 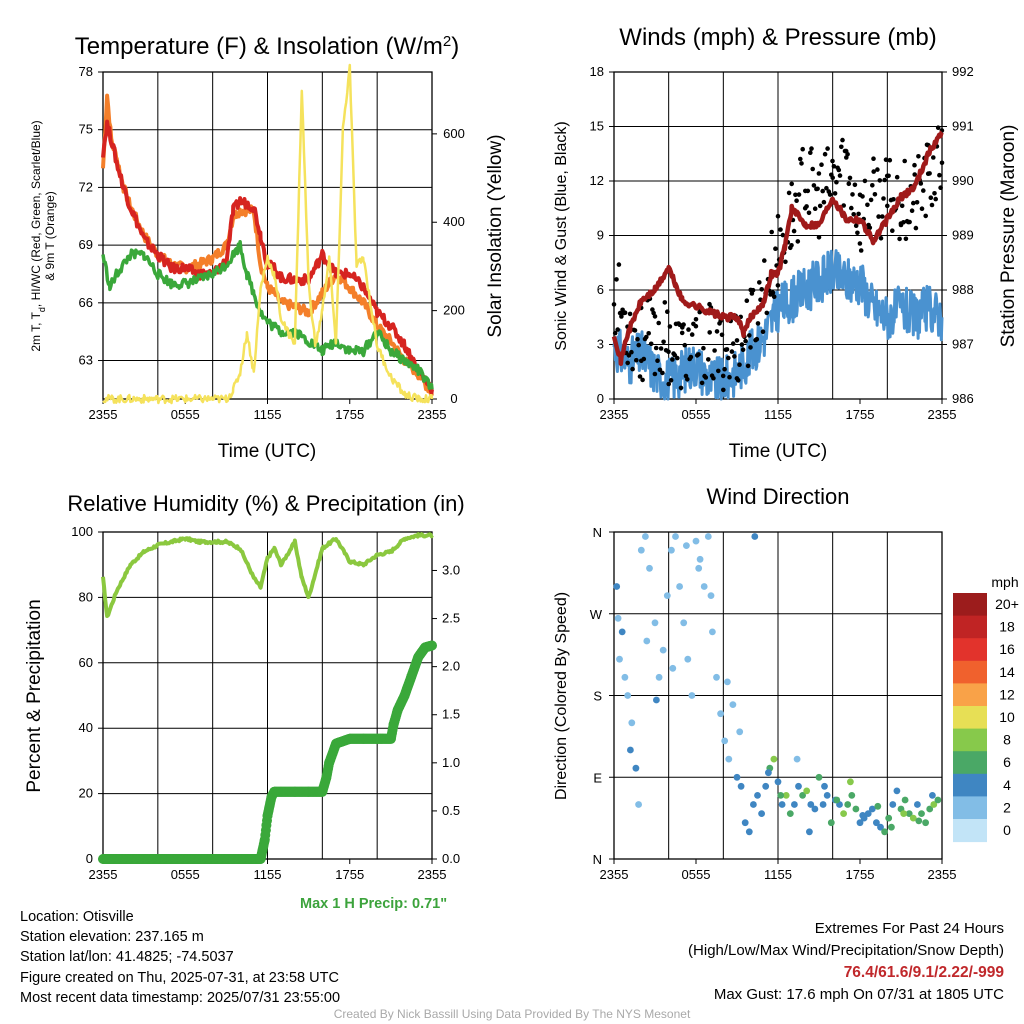 What do you see at coordinates (1007, 627) in the screenshot?
I see `legend-label: 18` at bounding box center [1007, 627].